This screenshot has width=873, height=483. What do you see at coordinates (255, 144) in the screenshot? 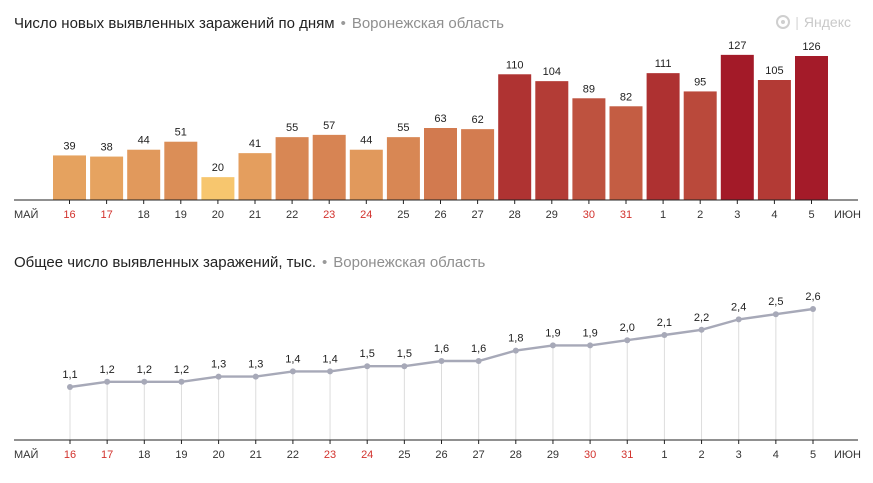
I see `bar-value-label: 41` at bounding box center [255, 144].